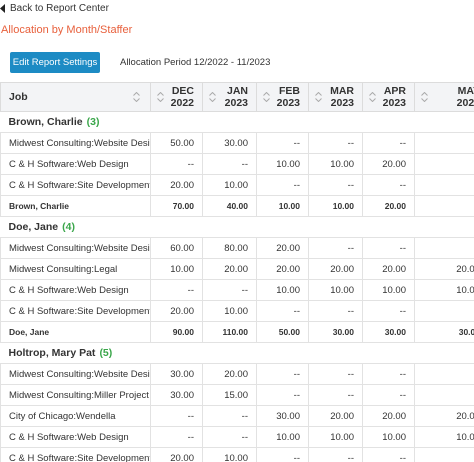  I want to click on job-name: Midwest Consulting:Miller Project, so click(75, 395).